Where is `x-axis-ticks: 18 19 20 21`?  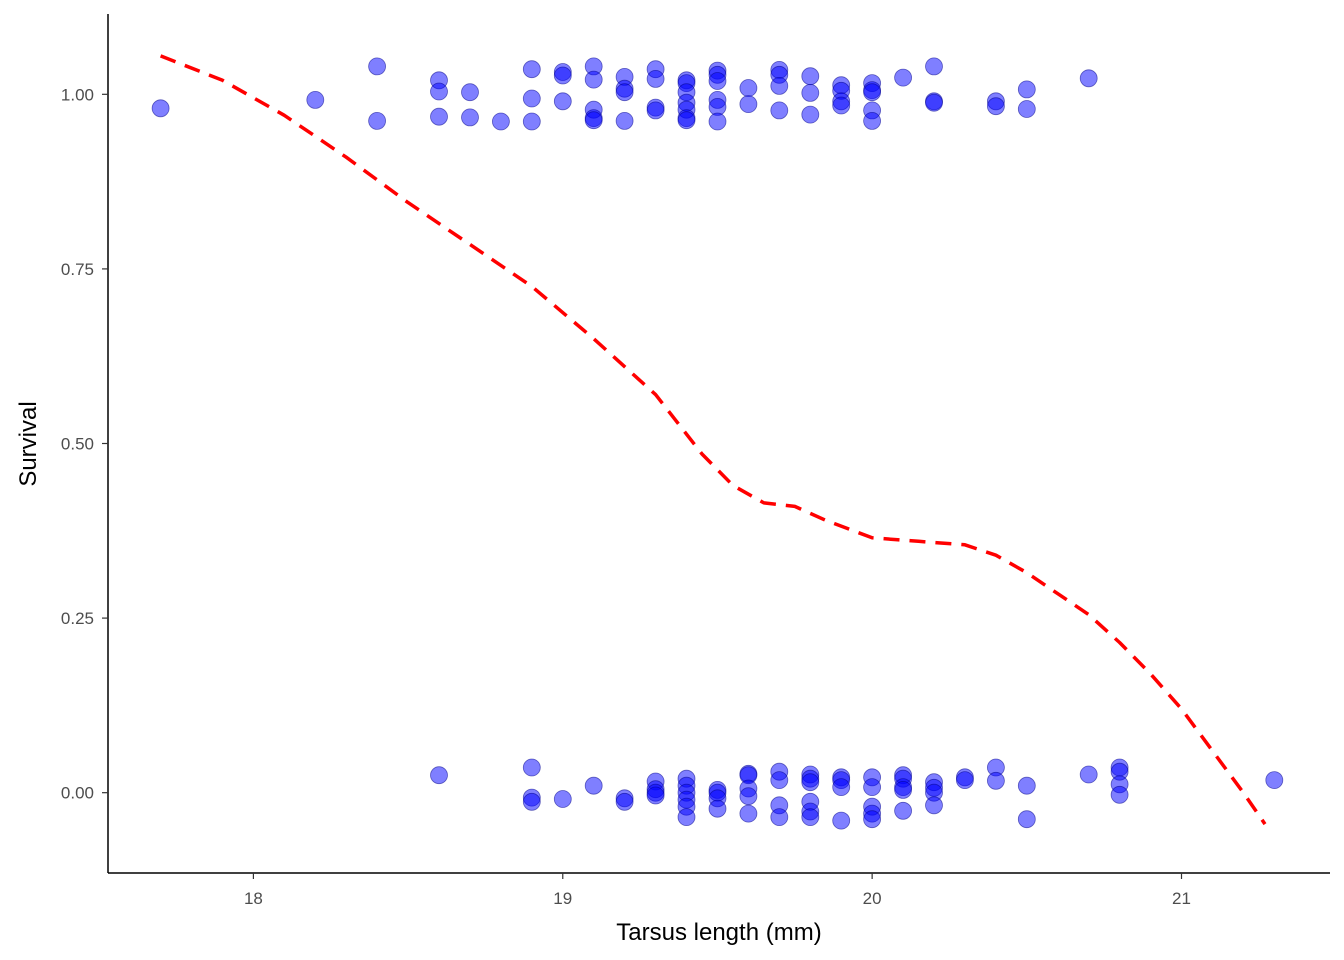
x-axis-ticks: 18 19 20 21 is located at coordinates (717, 890).